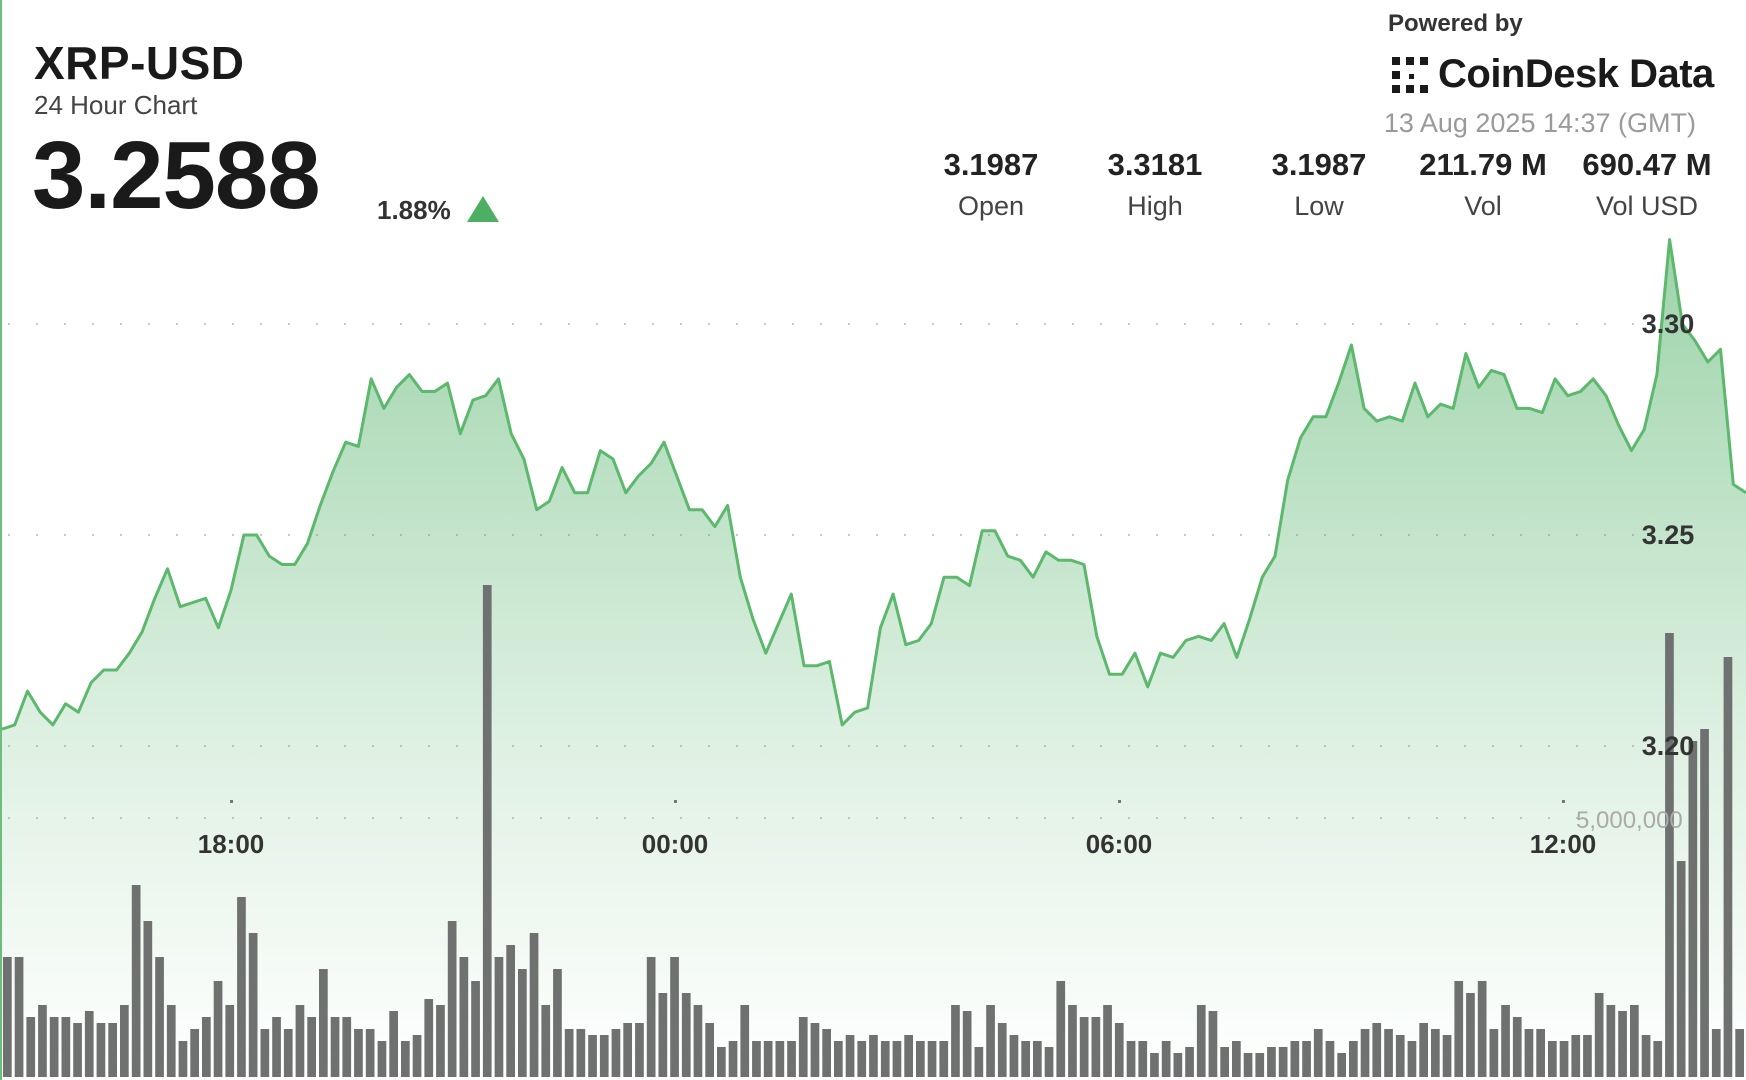 Image resolution: width=1746 pixels, height=1080 pixels. What do you see at coordinates (1483, 184) in the screenshot?
I see `stat-vol: 211.79 M Vol` at bounding box center [1483, 184].